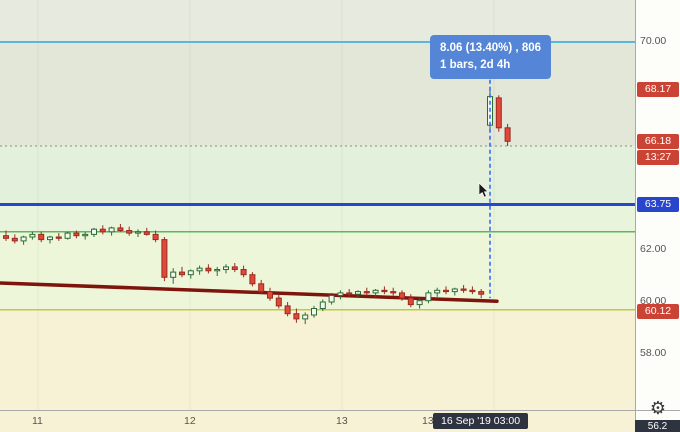 This screenshot has height=432, width=680. I want to click on measure-tooltip-line1: 8.06 (13.40%) , 806, so click(491, 48).